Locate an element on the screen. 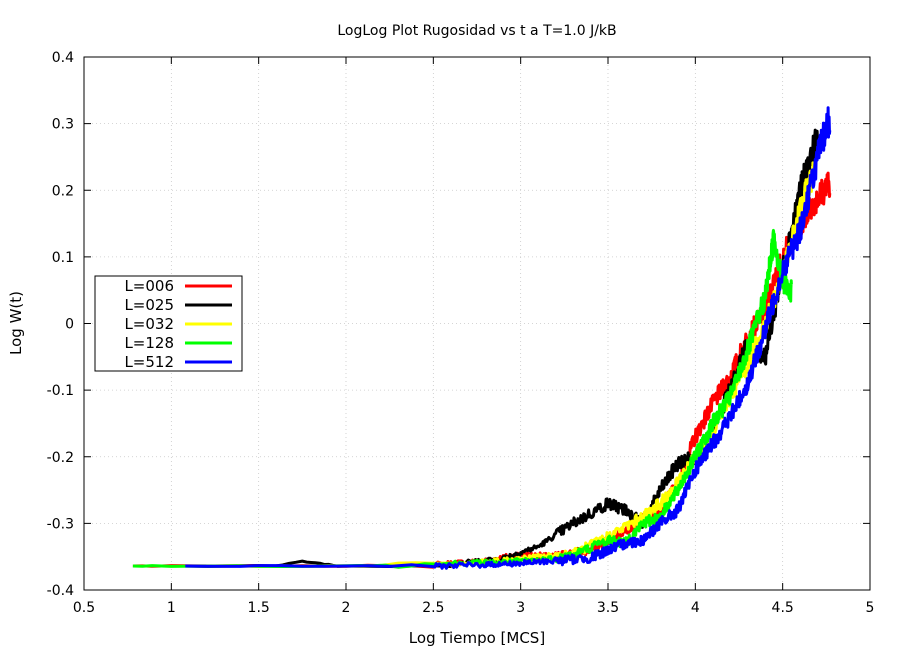 Image resolution: width=900 pixels, height=650 pixels. legend-label: L=032 is located at coordinates (149, 324).